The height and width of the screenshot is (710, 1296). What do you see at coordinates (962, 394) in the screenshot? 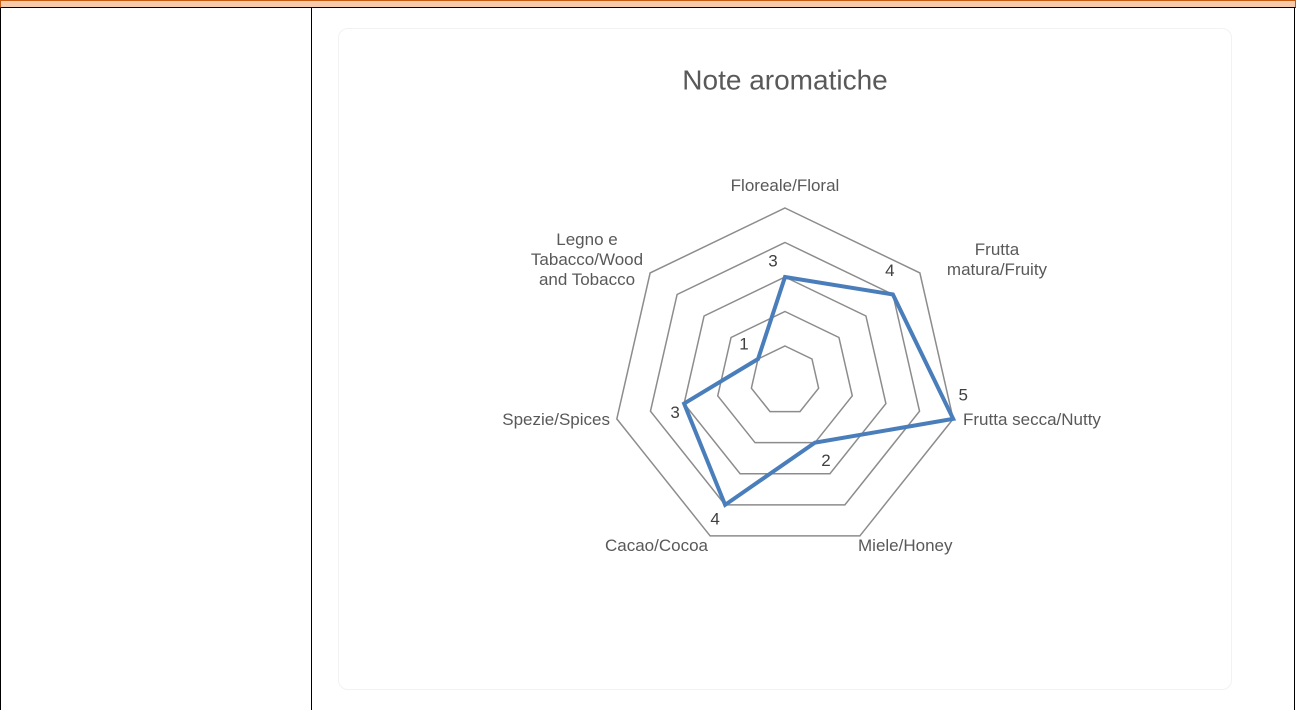
I see `data-label: 5` at bounding box center [962, 394].